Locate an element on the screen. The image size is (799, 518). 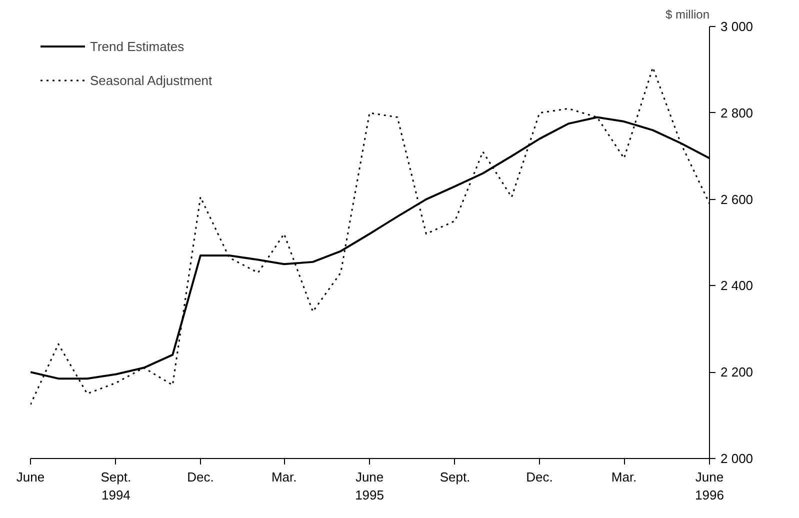
x-tick-label: Sept. 1994 is located at coordinates (116, 486).